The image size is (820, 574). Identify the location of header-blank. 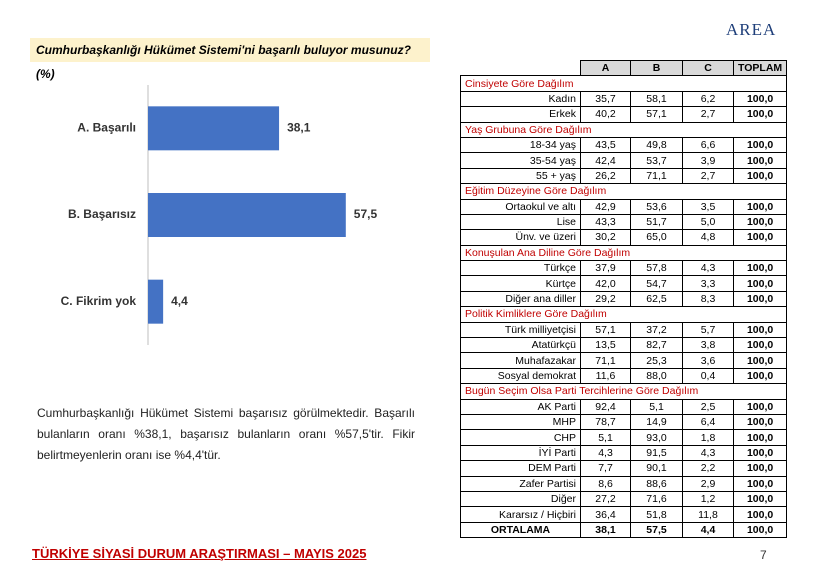
(521, 68).